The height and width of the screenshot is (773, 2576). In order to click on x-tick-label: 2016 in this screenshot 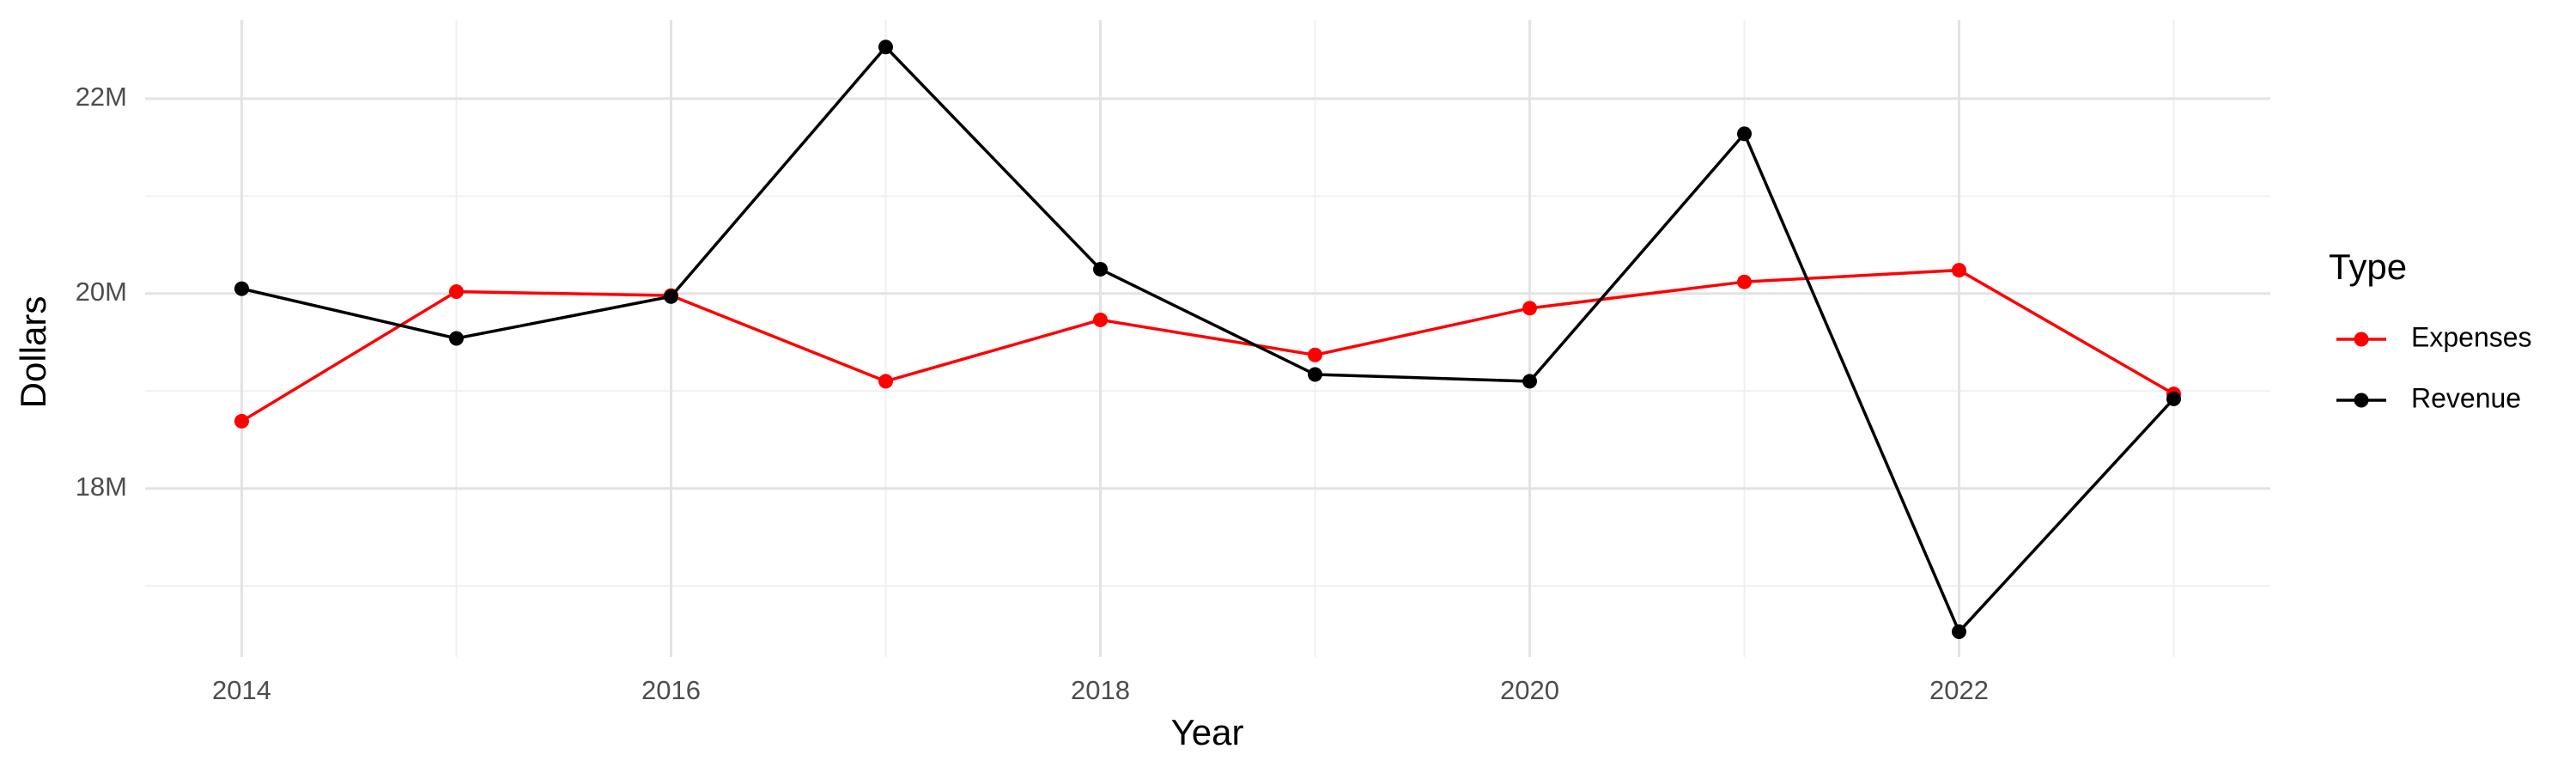, I will do `click(671, 690)`.